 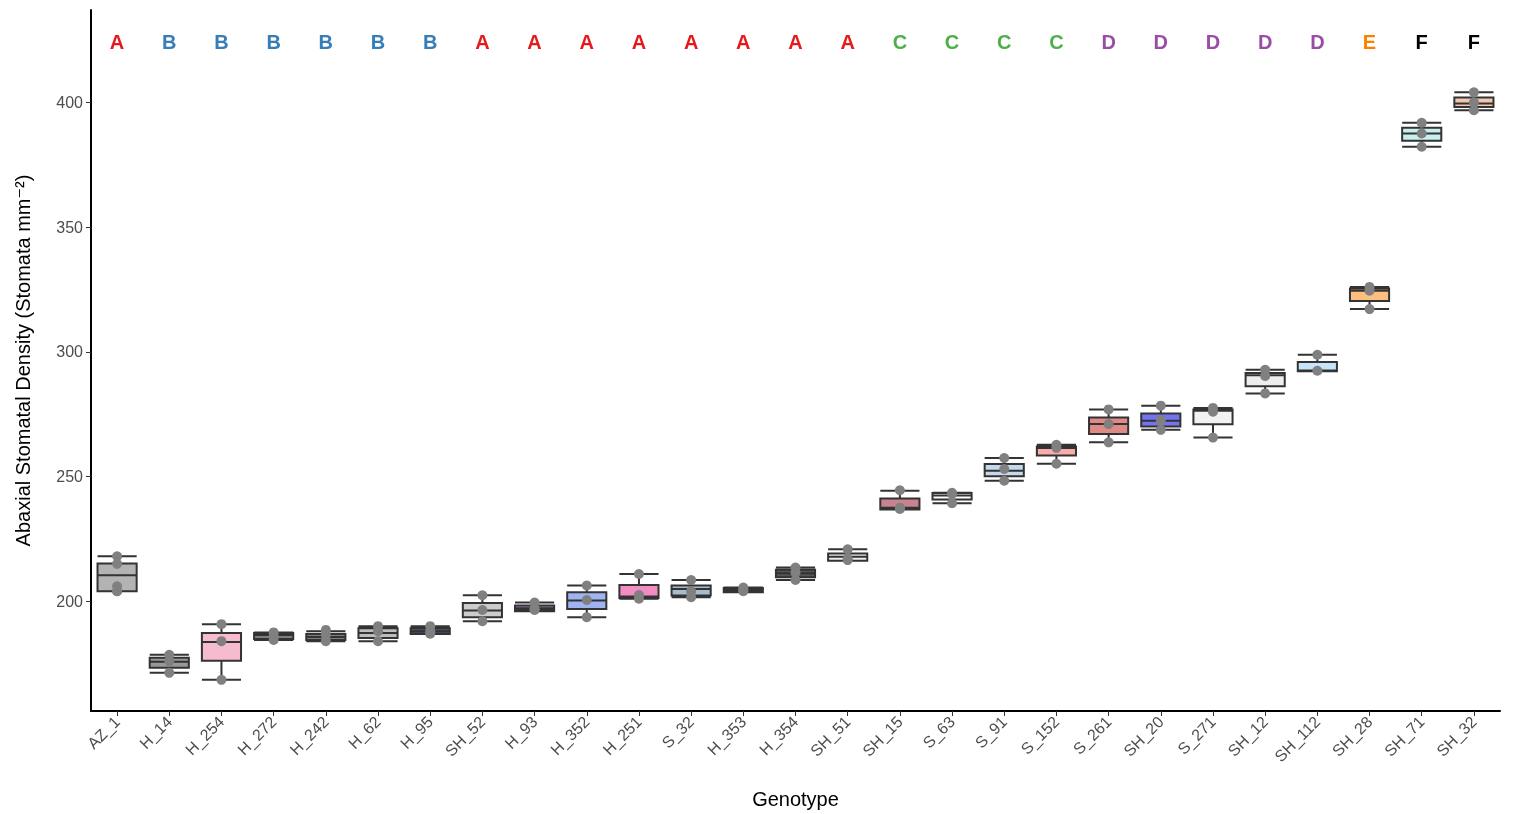 What do you see at coordinates (70, 352) in the screenshot?
I see `y-tick-label: 300` at bounding box center [70, 352].